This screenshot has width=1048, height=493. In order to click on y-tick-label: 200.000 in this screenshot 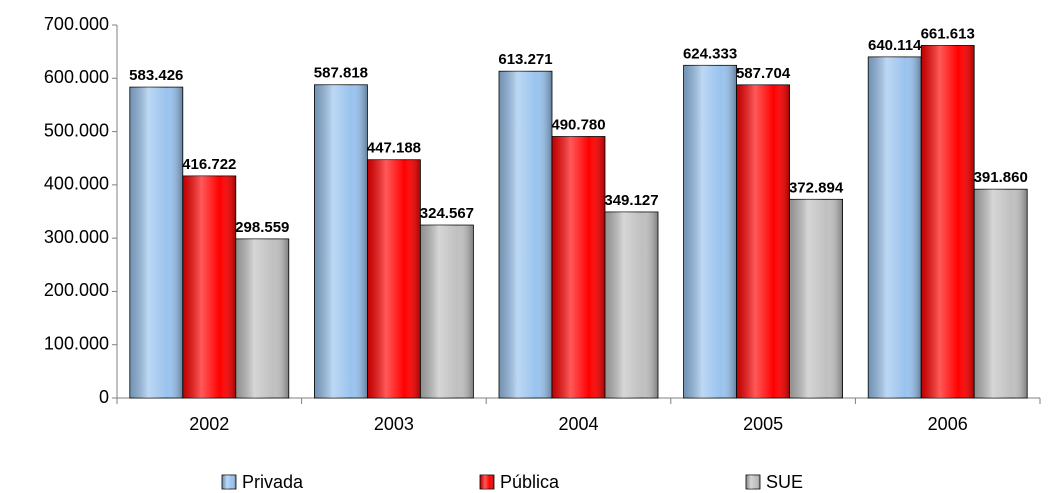, I will do `click(76, 290)`.